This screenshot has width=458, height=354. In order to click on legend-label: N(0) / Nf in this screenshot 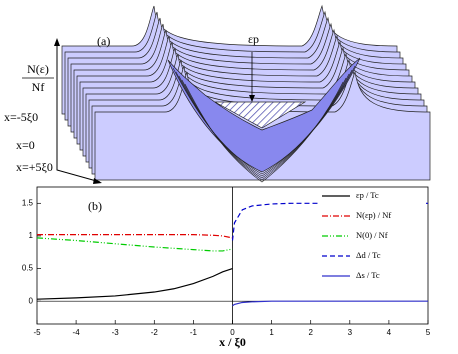, I will do `click(372, 235)`.